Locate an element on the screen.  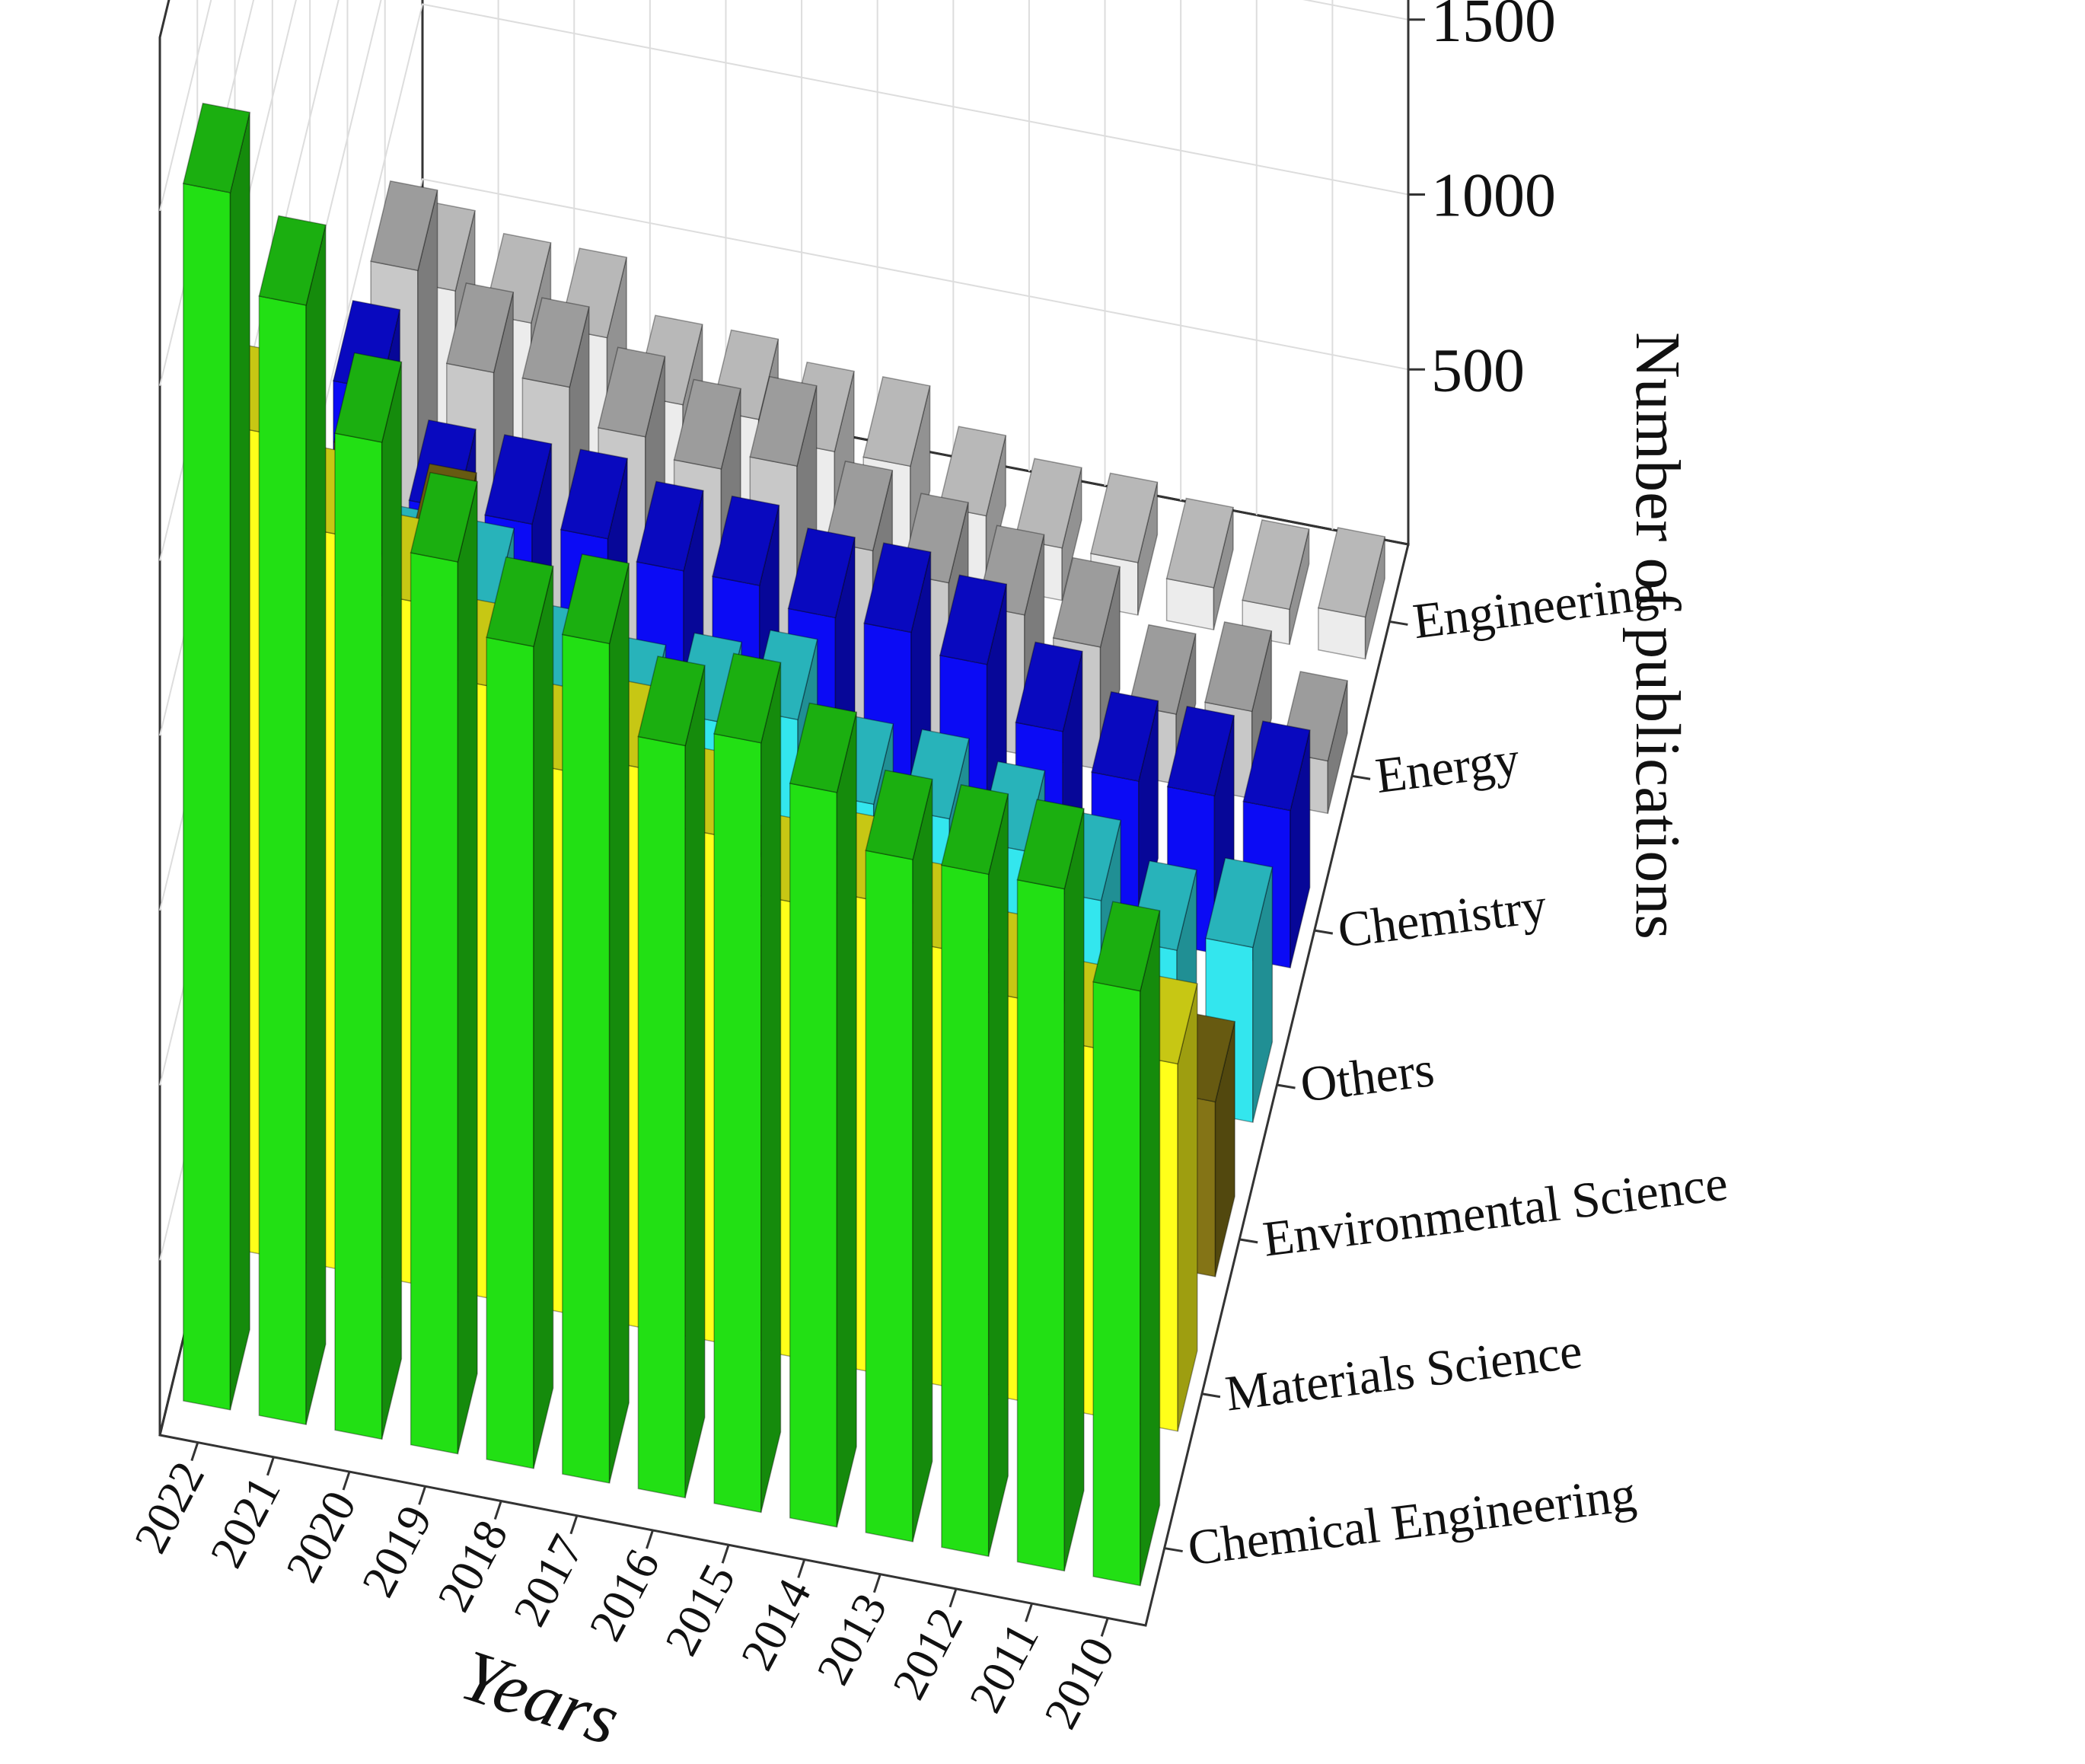
x-tick-label: 2012 is located at coordinates (928, 1654).